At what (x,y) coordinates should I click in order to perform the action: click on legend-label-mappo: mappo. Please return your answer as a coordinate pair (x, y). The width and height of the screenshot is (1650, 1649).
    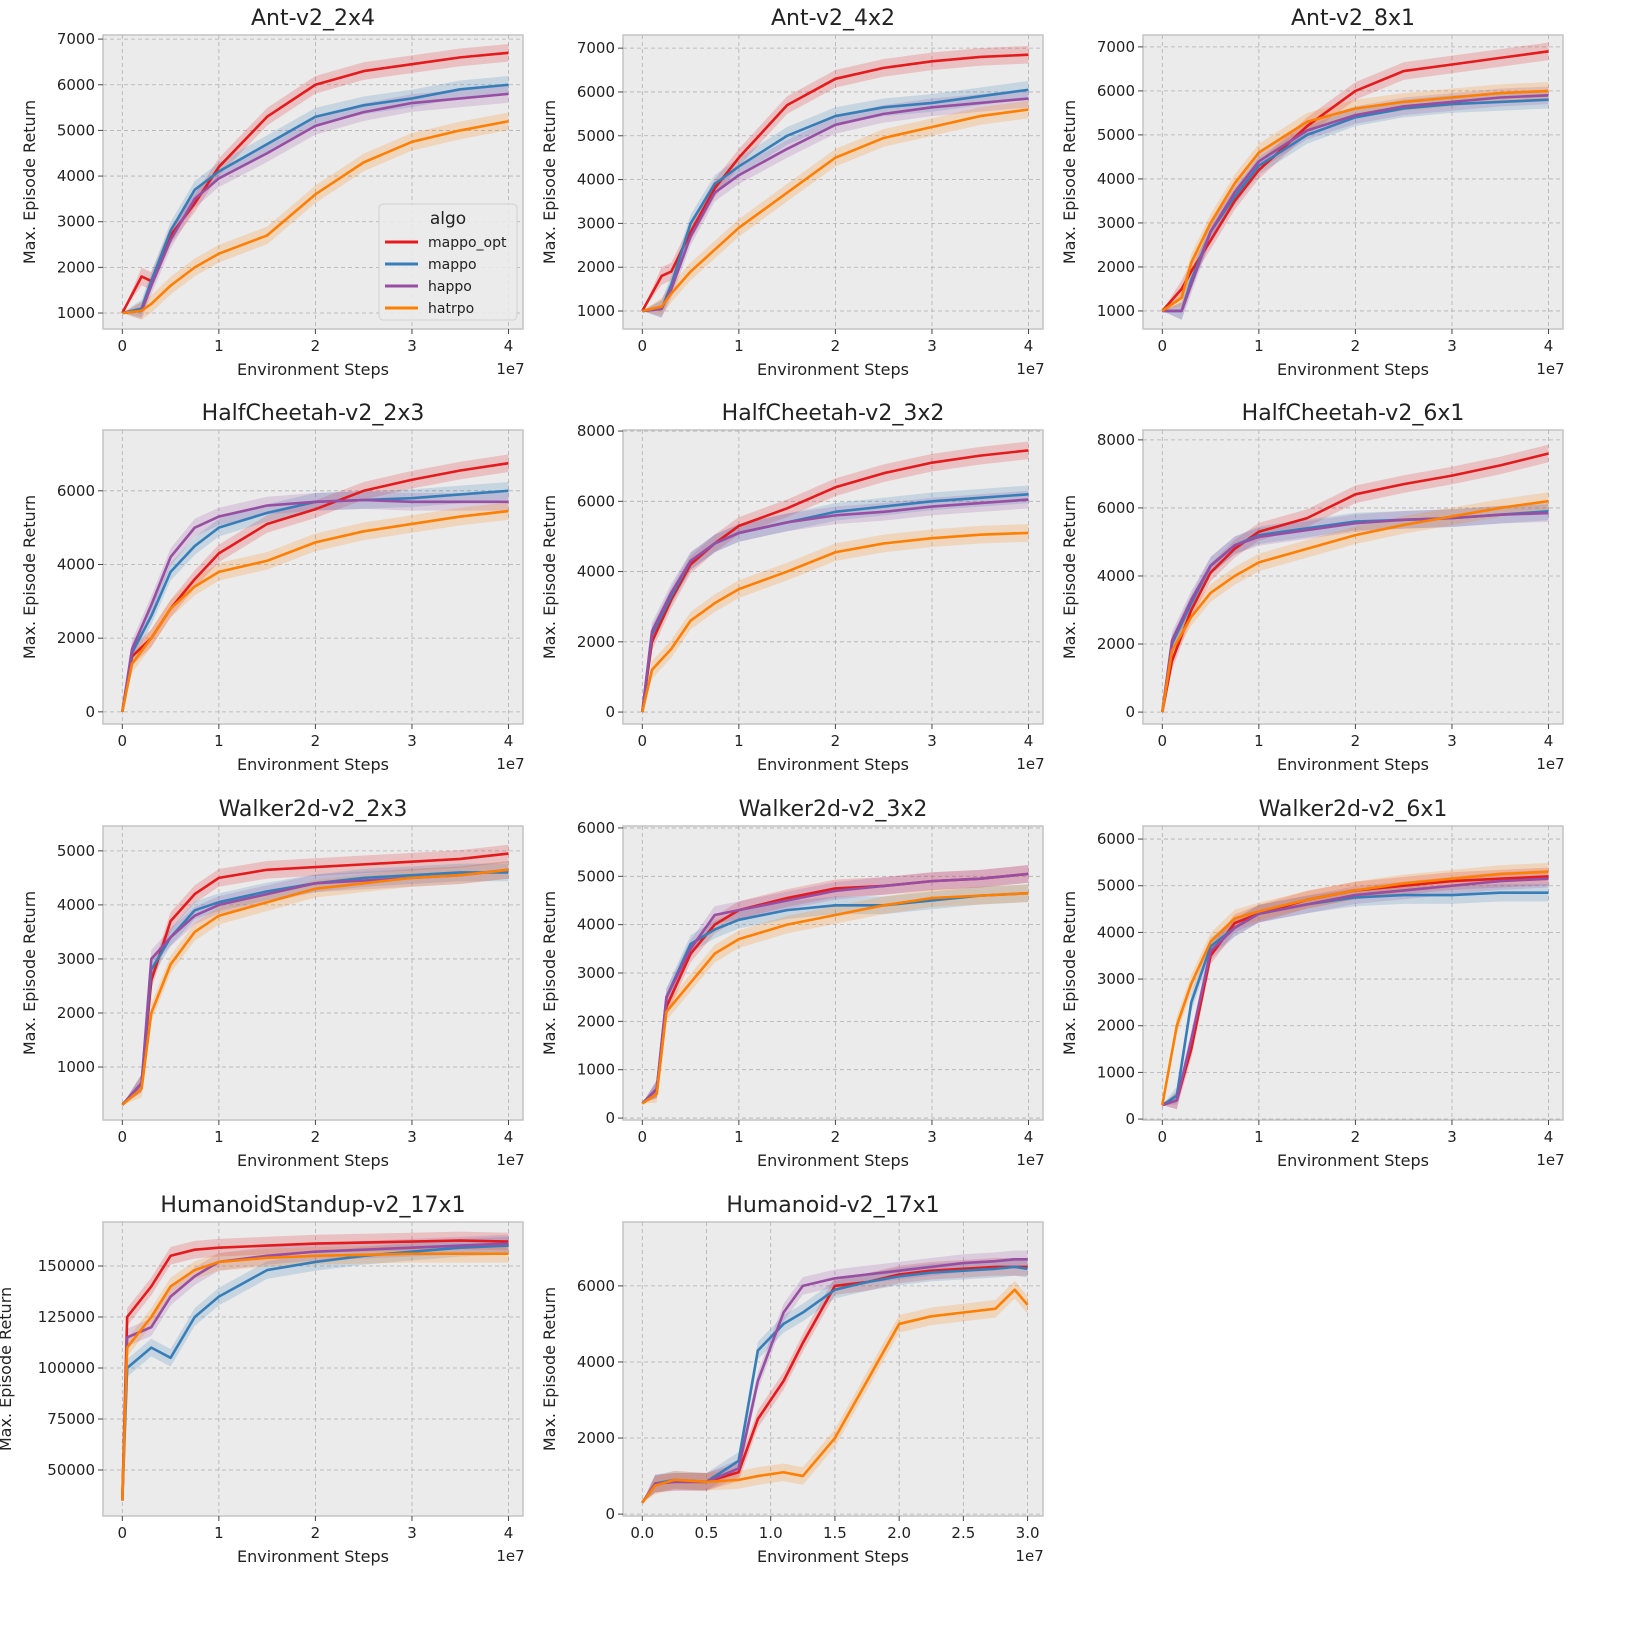
    Looking at the image, I should click on (452, 265).